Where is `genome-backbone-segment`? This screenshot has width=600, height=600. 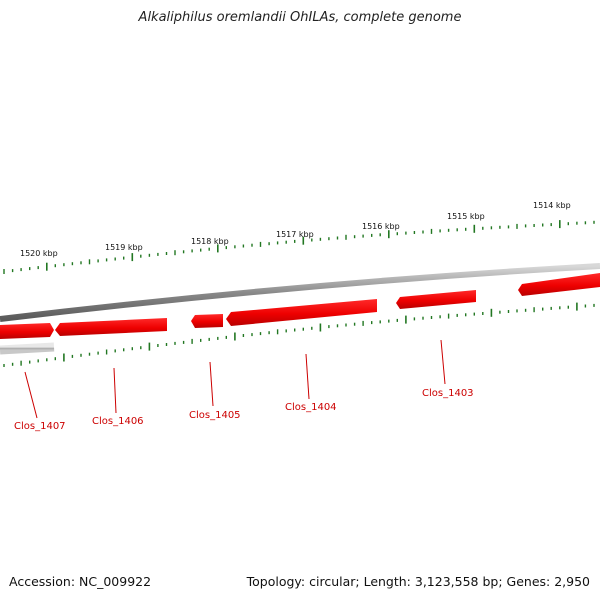 genome-backbone-segment is located at coordinates (27, 348).